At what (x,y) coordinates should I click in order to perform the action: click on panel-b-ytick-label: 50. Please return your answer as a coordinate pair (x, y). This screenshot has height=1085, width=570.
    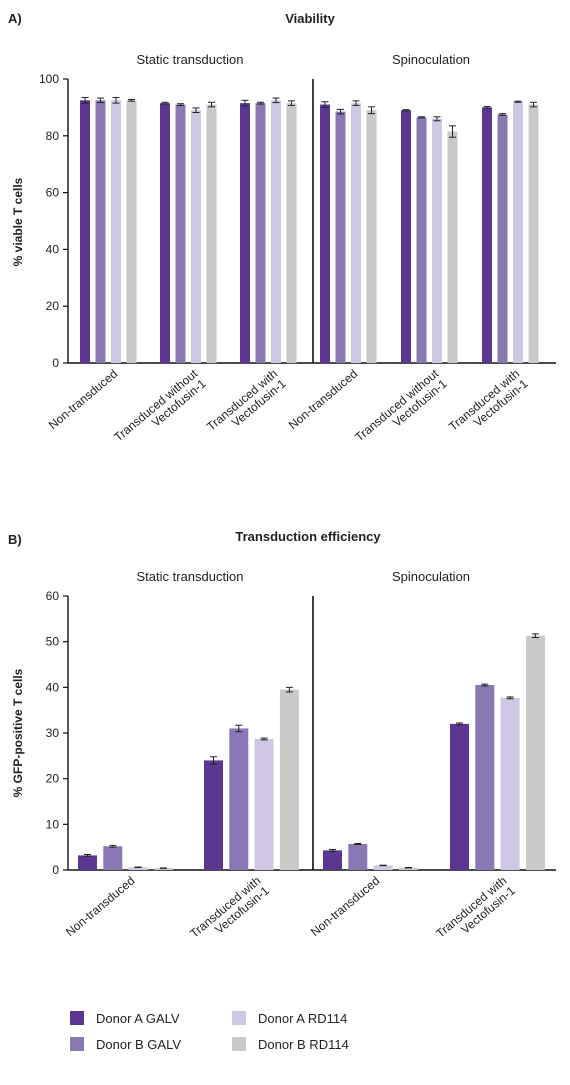
    Looking at the image, I should click on (53, 642).